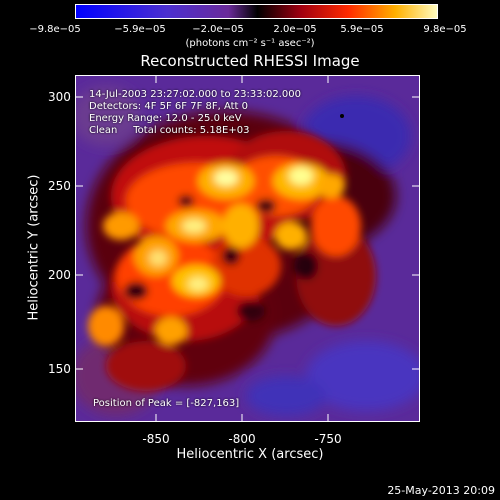 This screenshot has height=500, width=500. What do you see at coordinates (59, 97) in the screenshot?
I see `y-tick-label: 300` at bounding box center [59, 97].